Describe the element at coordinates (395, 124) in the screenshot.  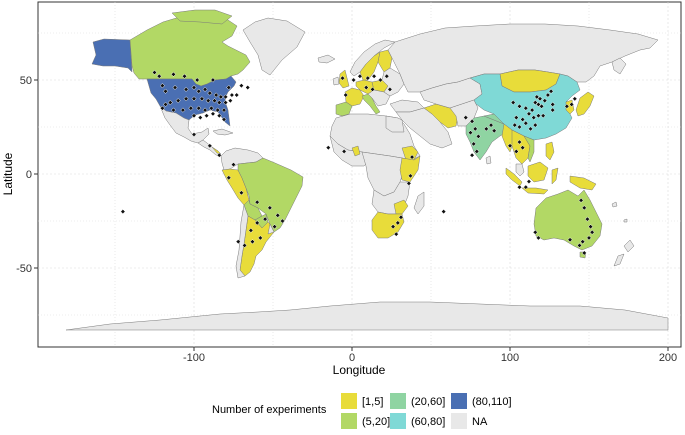
I see `country-egypt` at that location.